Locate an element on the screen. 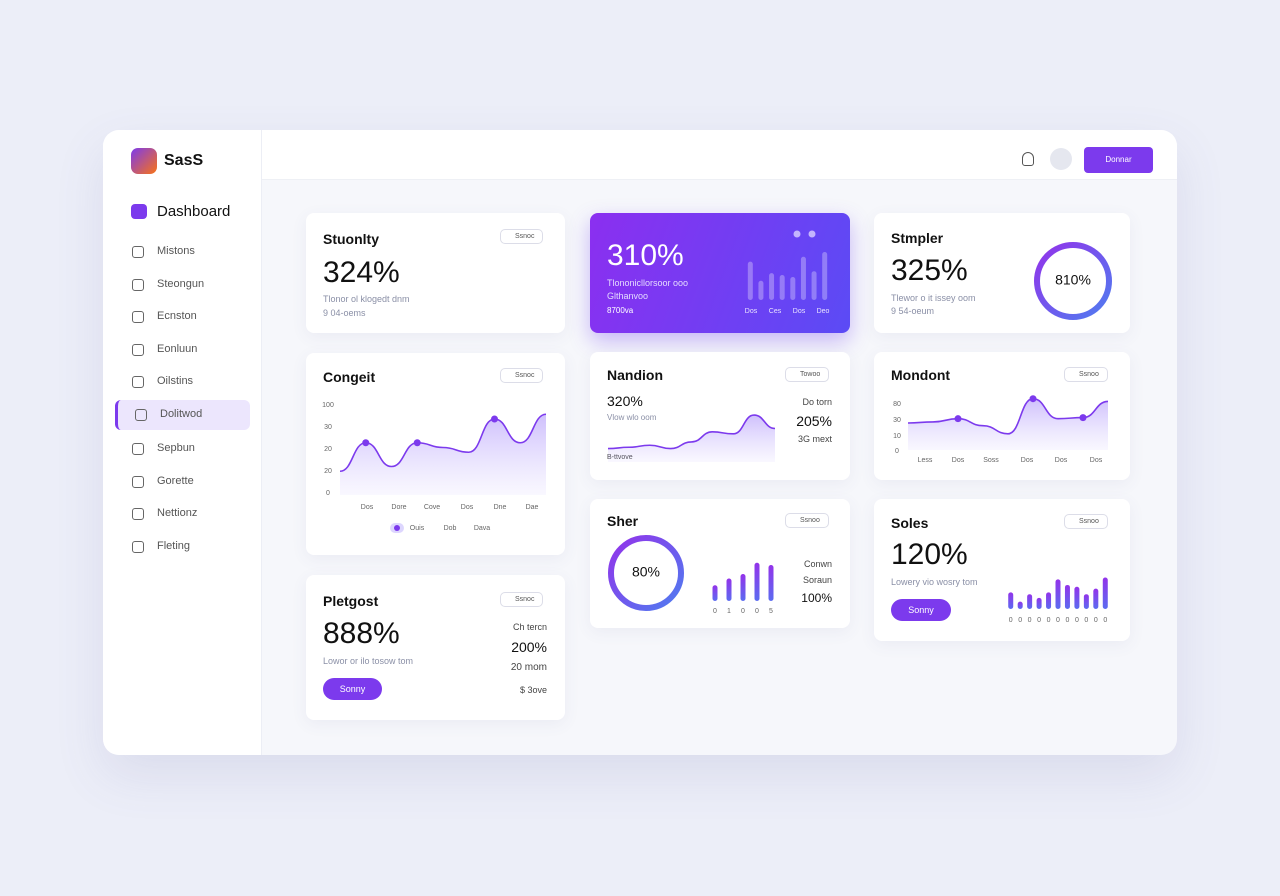 Image resolution: width=1280 pixels, height=896 pixels. desc2: Glthanvoo is located at coordinates (628, 296).